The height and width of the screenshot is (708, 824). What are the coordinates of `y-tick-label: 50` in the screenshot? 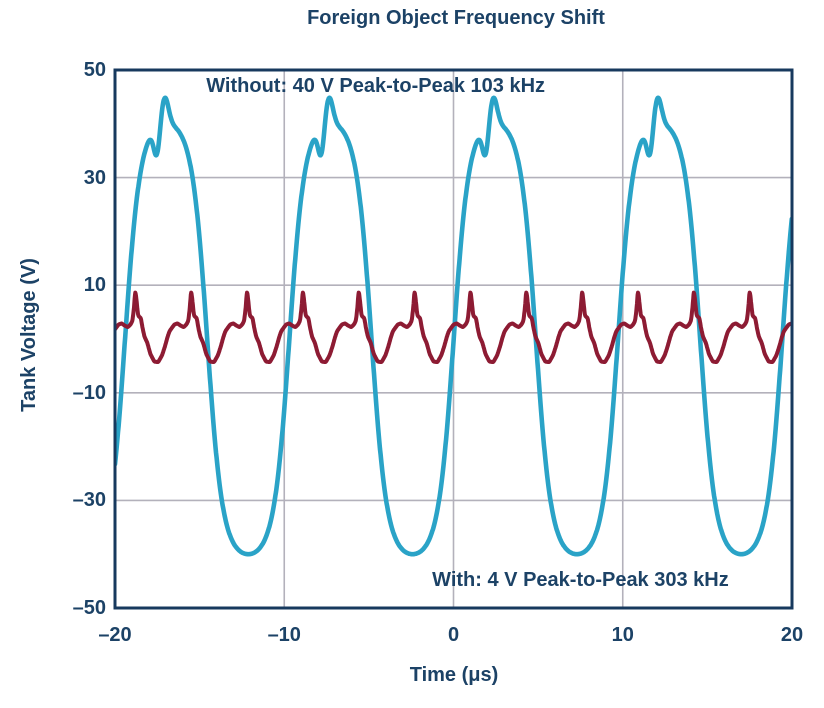 It's located at (94, 70).